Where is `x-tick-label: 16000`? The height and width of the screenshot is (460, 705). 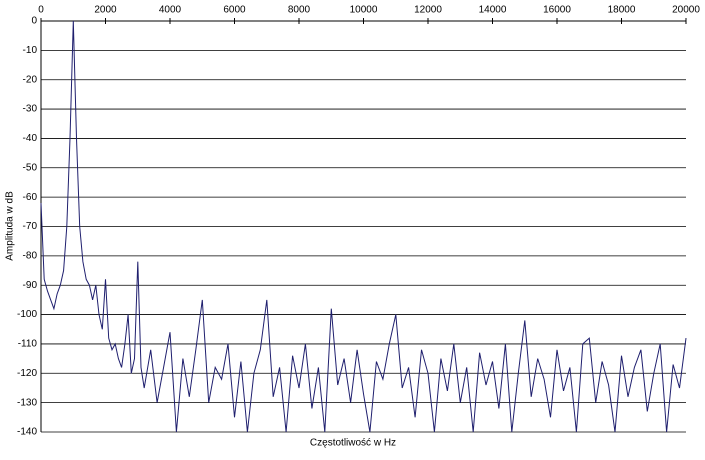 x-tick-label: 16000 is located at coordinates (557, 10).